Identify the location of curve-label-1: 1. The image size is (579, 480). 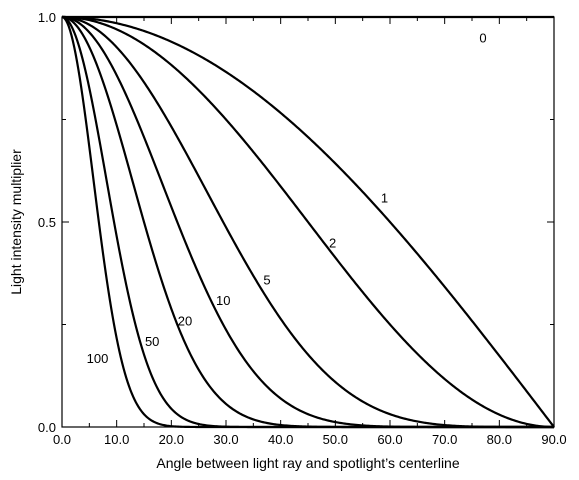
(384, 197).